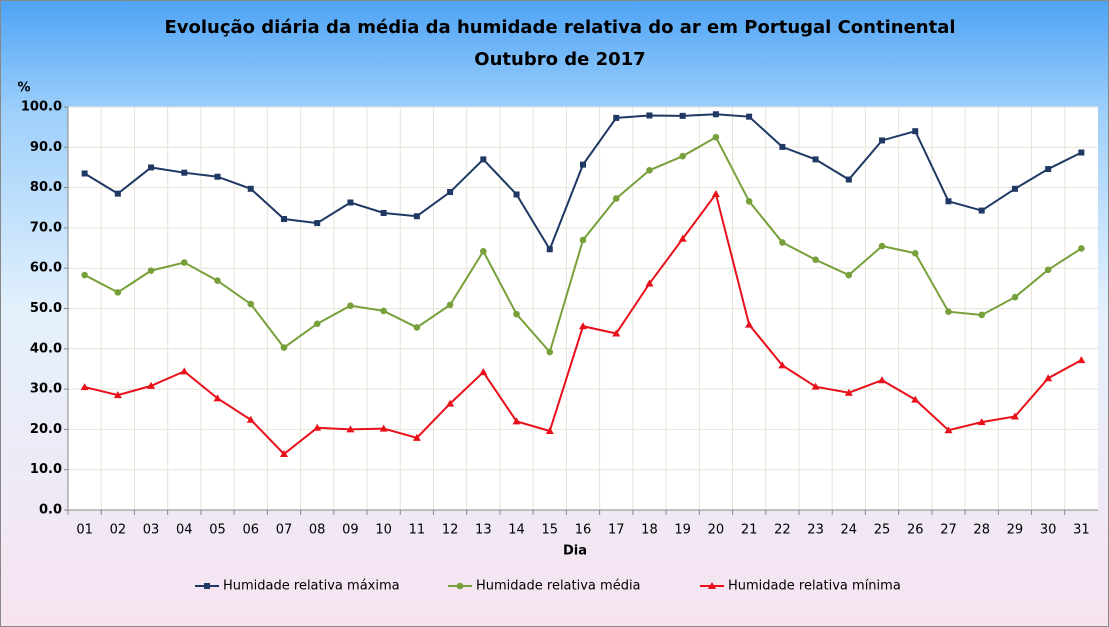 Image resolution: width=1109 pixels, height=627 pixels. What do you see at coordinates (250, 530) in the screenshot?
I see `x-tick-label: 06` at bounding box center [250, 530].